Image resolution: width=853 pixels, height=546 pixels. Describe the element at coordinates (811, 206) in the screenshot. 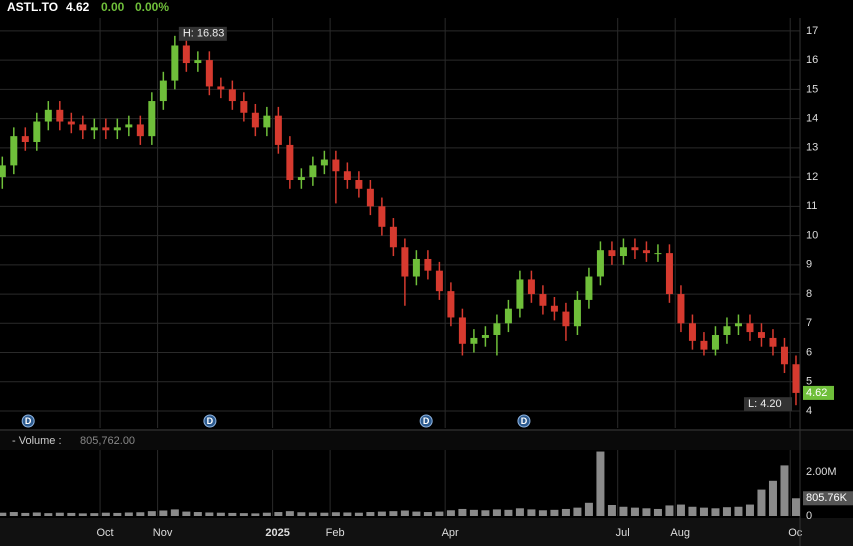

I see `y-tick-label: 11` at that location.